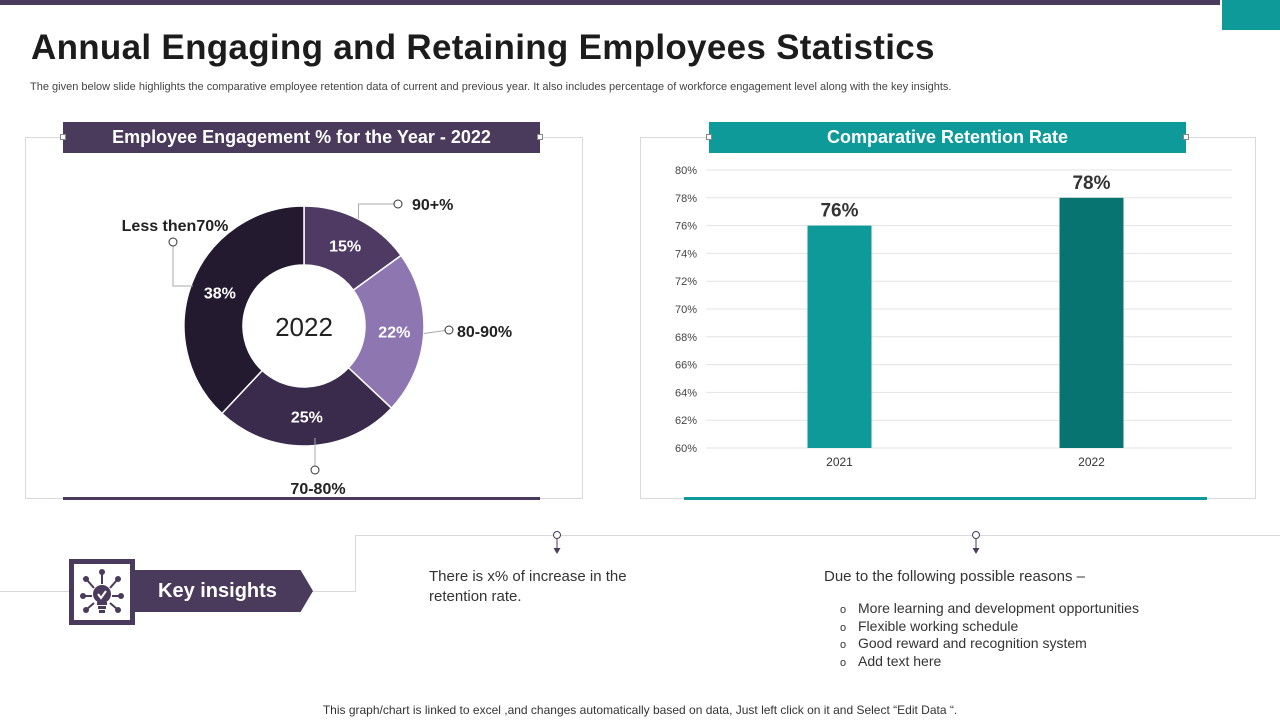  What do you see at coordinates (686, 449) in the screenshot?
I see `y-tick-label: 60%` at bounding box center [686, 449].